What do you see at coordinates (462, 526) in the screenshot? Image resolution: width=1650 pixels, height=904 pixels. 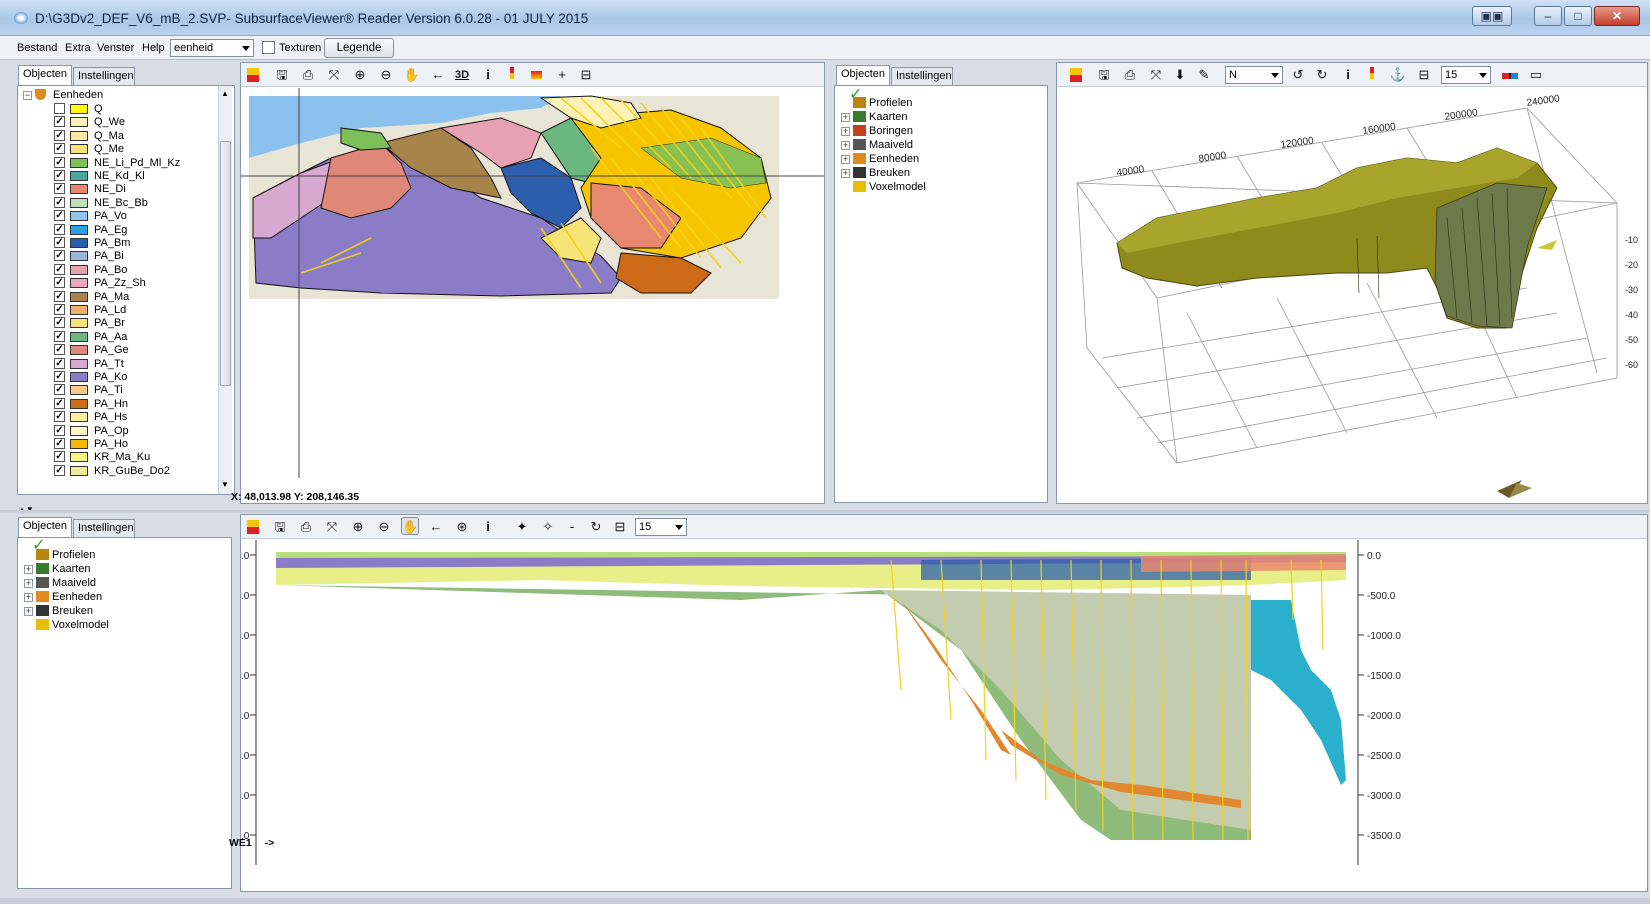 I see `zoom-region-icon: ⊛` at bounding box center [462, 526].